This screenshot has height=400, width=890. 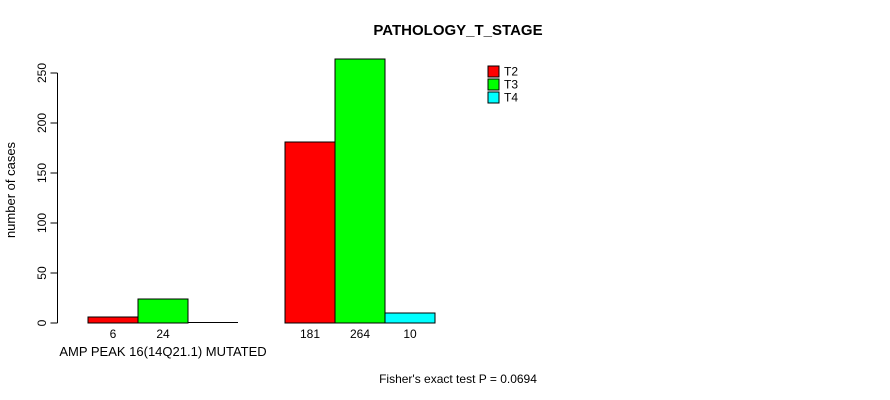 I want to click on x-category-labels: AMP PEAK 16(14Q21.1) MUTATED, so click(x=162, y=351).